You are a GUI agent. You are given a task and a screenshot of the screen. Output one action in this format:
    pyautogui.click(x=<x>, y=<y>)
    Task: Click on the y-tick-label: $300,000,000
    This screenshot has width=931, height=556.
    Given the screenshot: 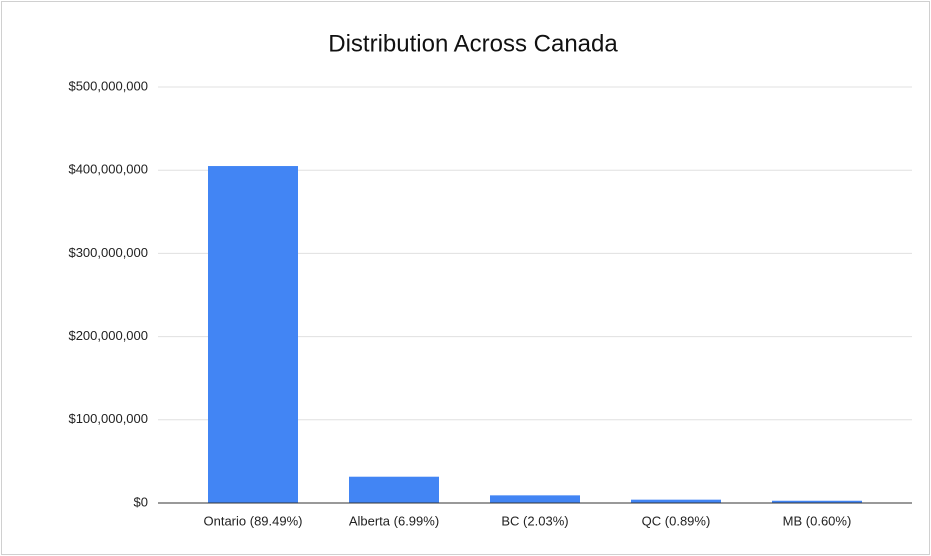 What is the action you would take?
    pyautogui.click(x=108, y=252)
    